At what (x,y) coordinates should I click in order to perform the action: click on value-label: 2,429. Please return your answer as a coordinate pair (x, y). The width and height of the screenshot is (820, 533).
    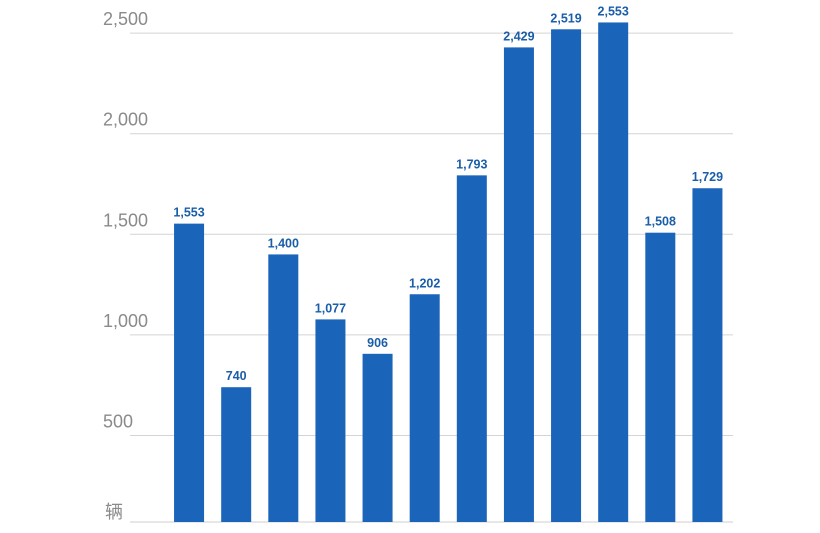
    Looking at the image, I should click on (518, 36).